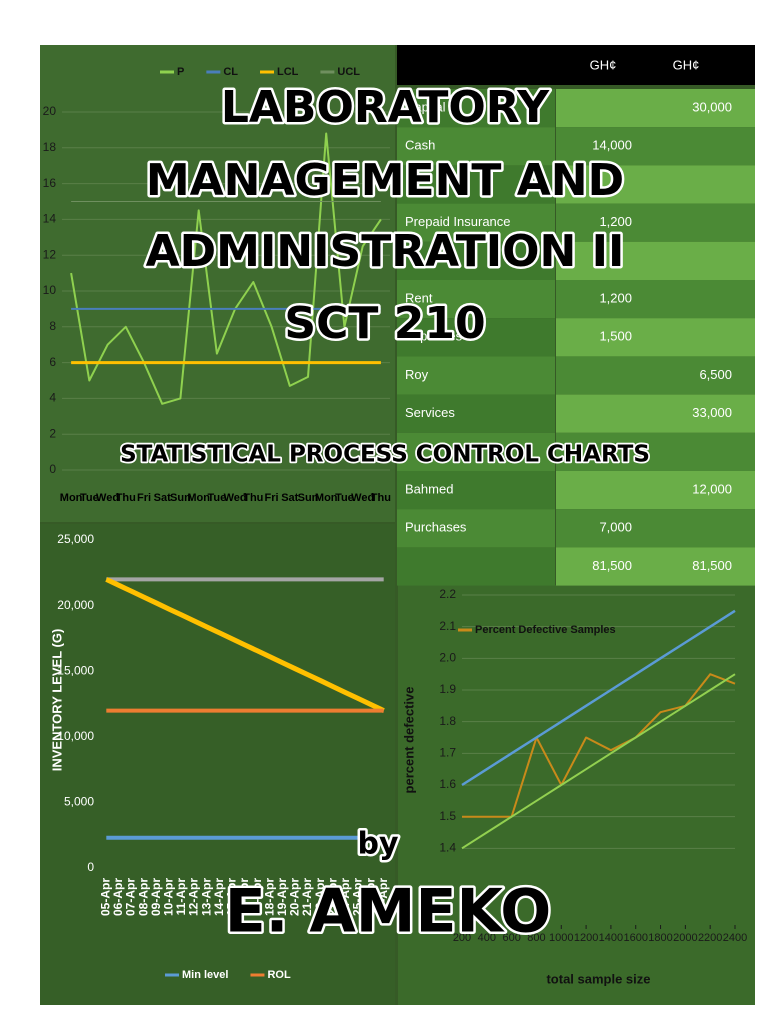 This screenshot has width=768, height=1024. I want to click on table-cell: Expenses, so click(434, 336).